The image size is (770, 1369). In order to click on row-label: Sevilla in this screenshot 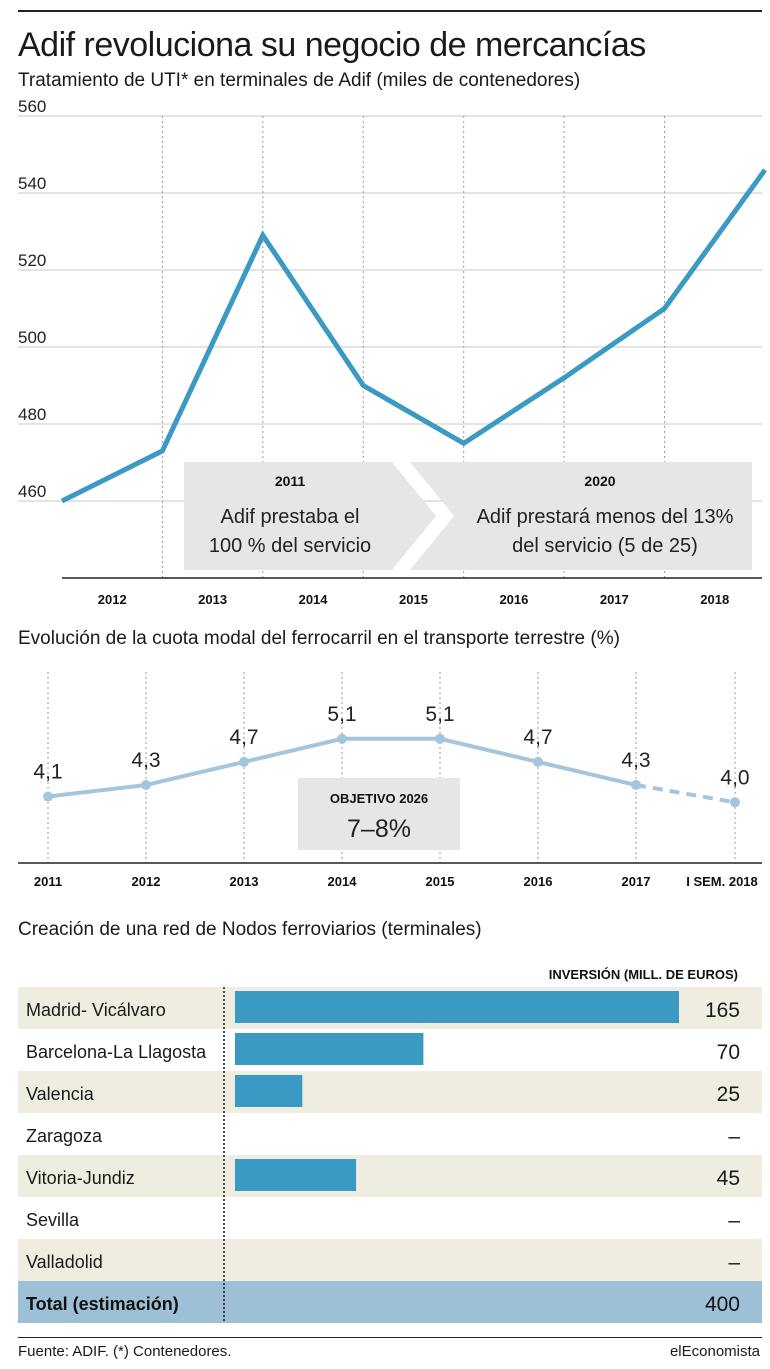, I will do `click(53, 1220)`.